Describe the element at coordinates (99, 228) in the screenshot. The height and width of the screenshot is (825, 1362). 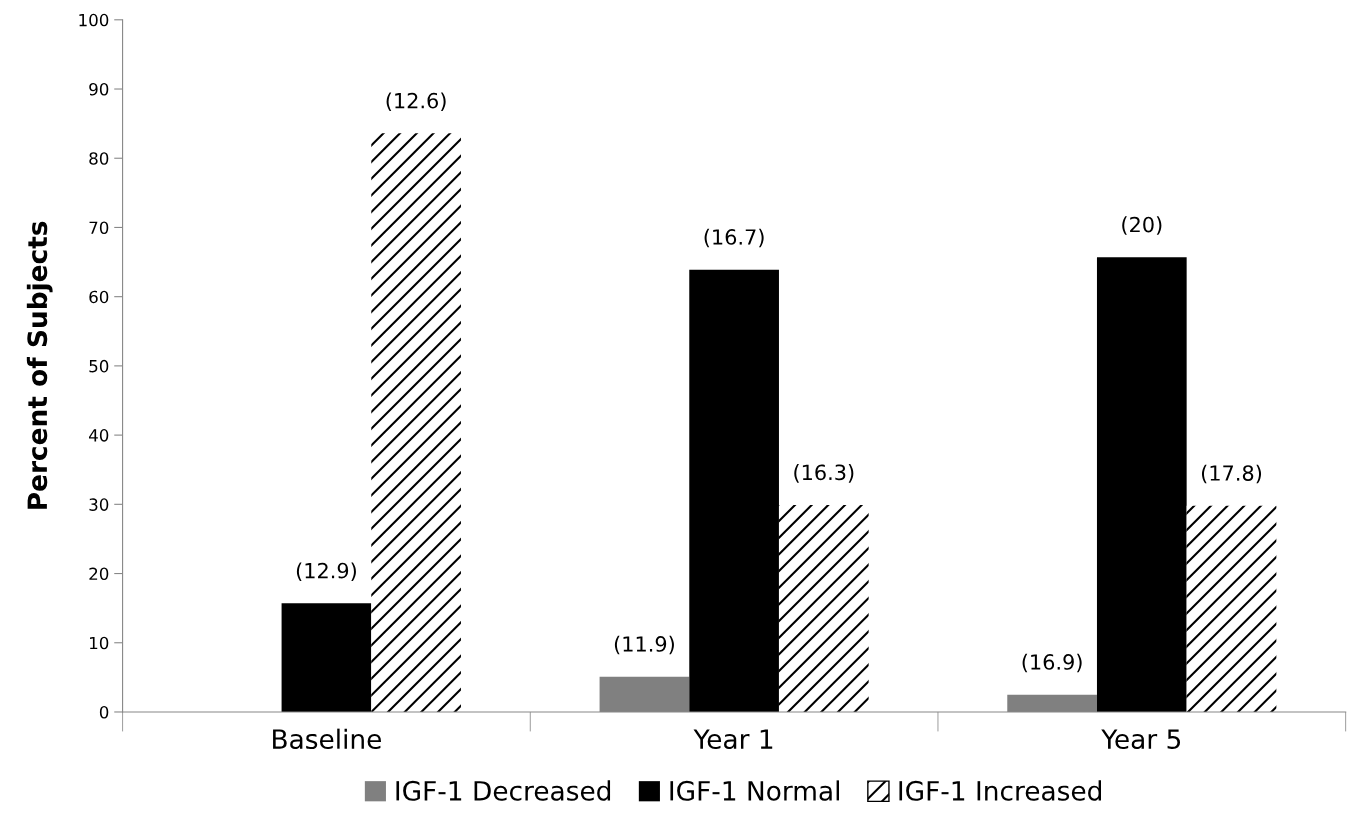
I see `y-tick-label: 70` at that location.